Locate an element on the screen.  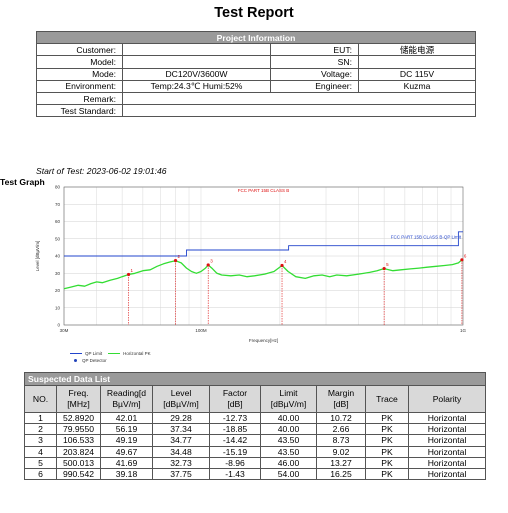
table-cell: 40.00 is located at coordinates (288, 418).